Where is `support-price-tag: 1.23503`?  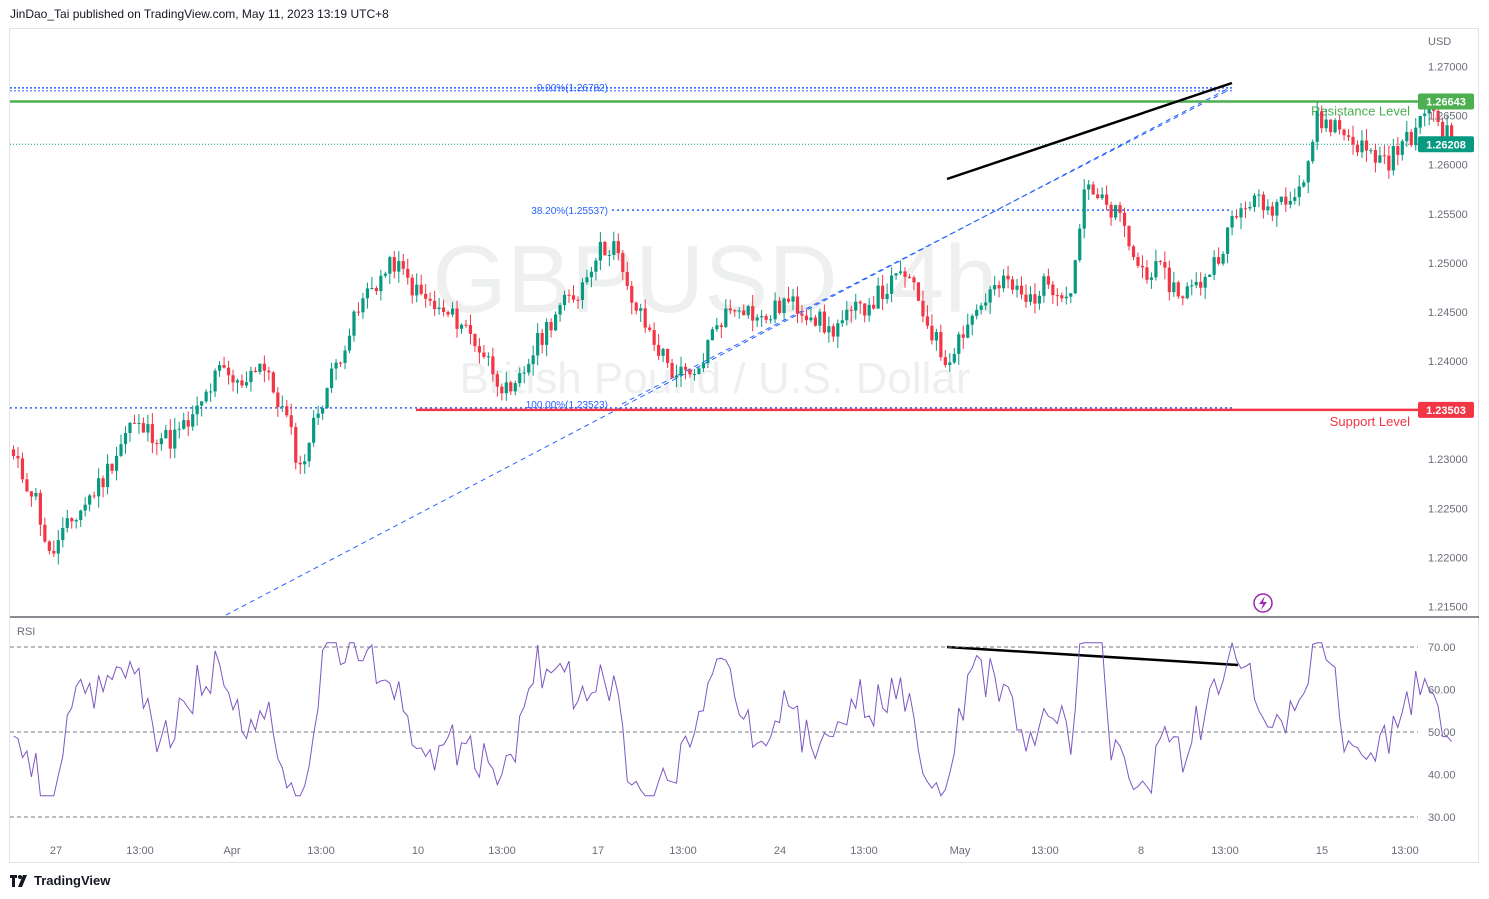 support-price-tag: 1.23503 is located at coordinates (1446, 411).